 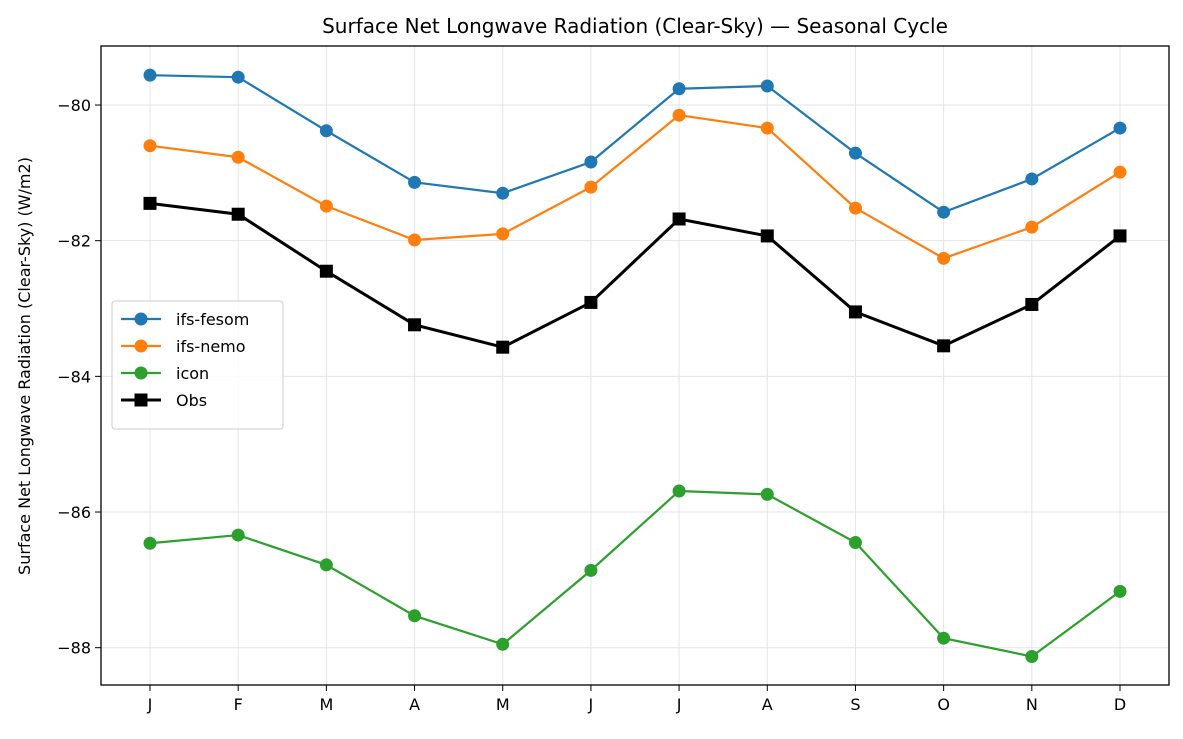 What do you see at coordinates (165, 373) in the screenshot?
I see `legend-entry: icon` at bounding box center [165, 373].